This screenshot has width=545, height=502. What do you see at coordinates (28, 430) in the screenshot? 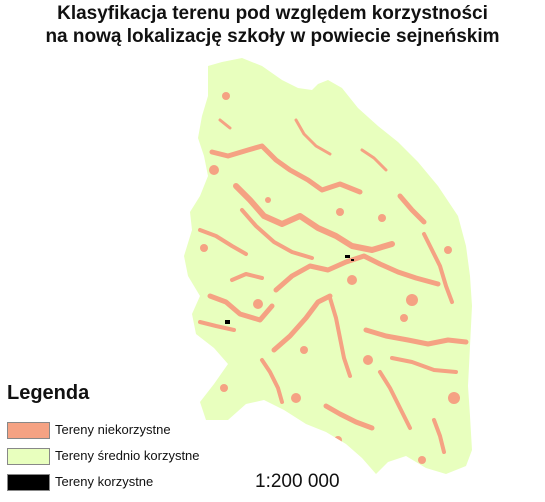
I see `legend-swatch-unfavorable` at bounding box center [28, 430].